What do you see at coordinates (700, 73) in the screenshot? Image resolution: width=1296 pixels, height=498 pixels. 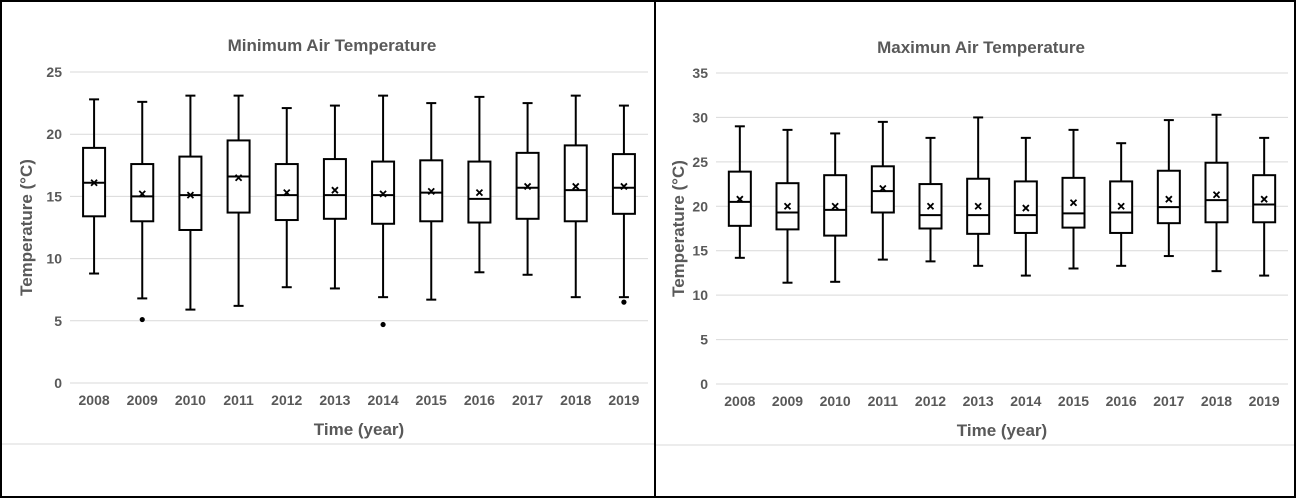 I see `y-tick-label: 35` at bounding box center [700, 73].